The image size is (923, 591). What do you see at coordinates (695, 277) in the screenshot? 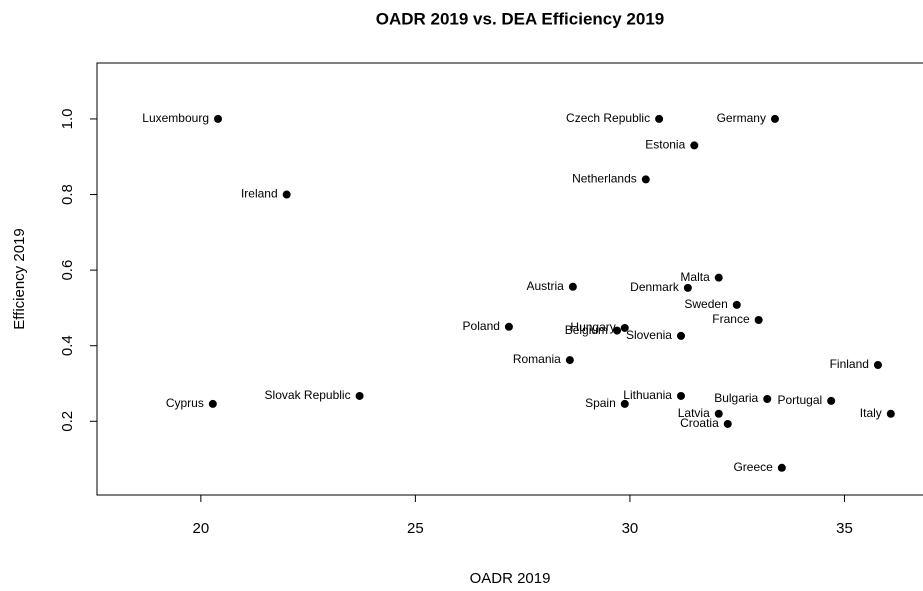
I see `point-label: Malta` at bounding box center [695, 277].